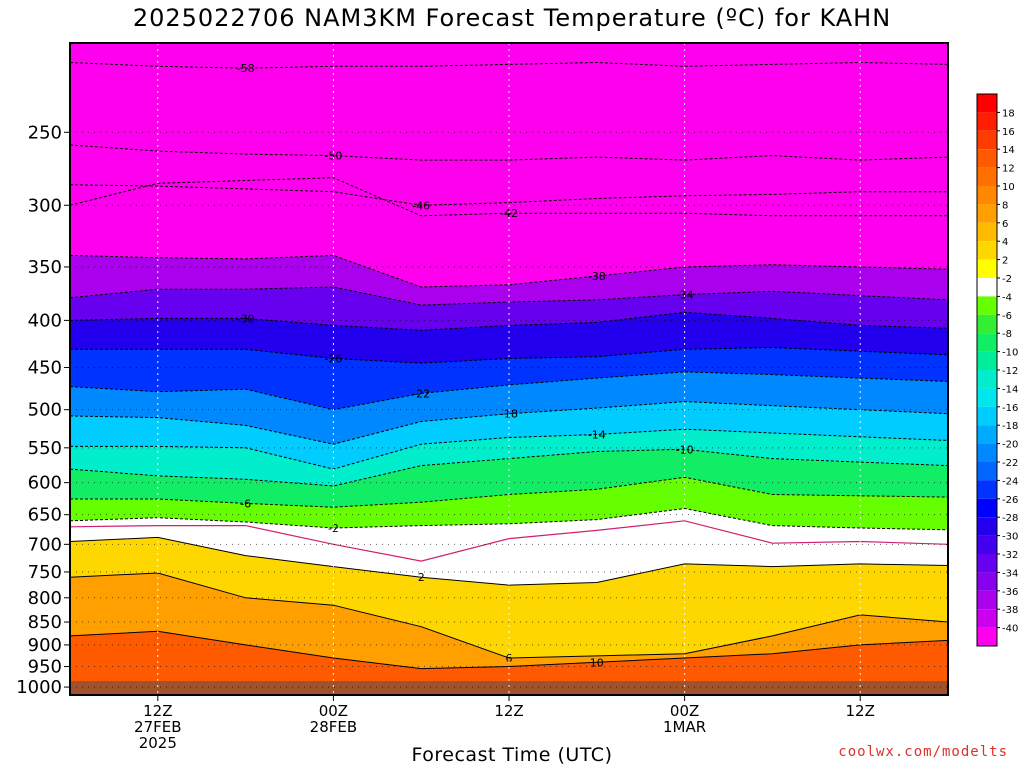  What do you see at coordinates (246, 318) in the screenshot?
I see `contour-label: -30` at bounding box center [246, 318].